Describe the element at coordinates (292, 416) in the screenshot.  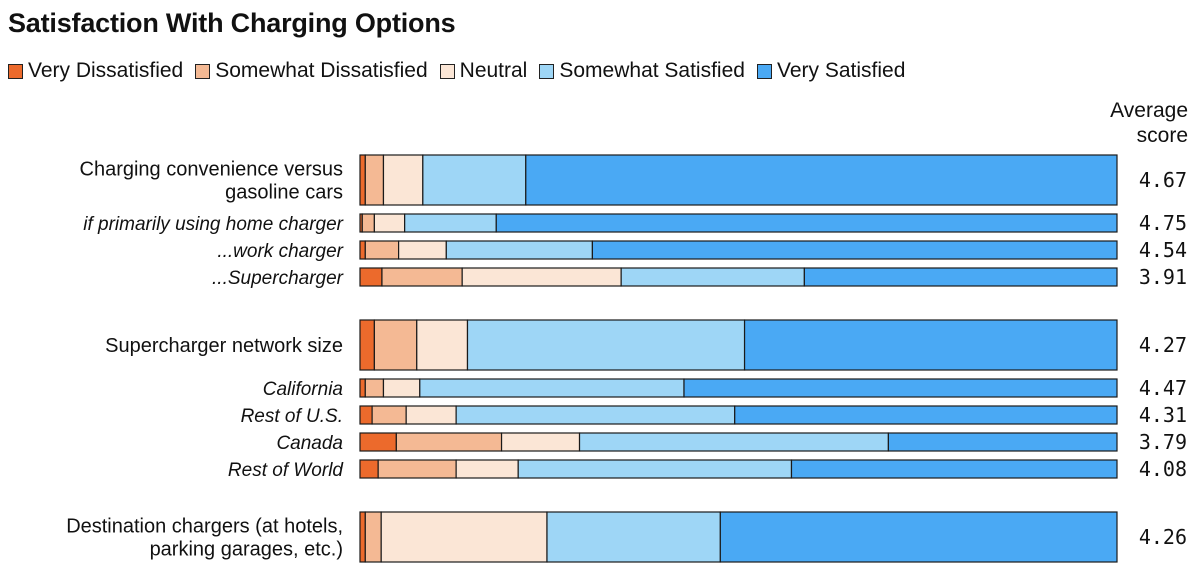
I see `row-label: Rest of U.S.` at that location.